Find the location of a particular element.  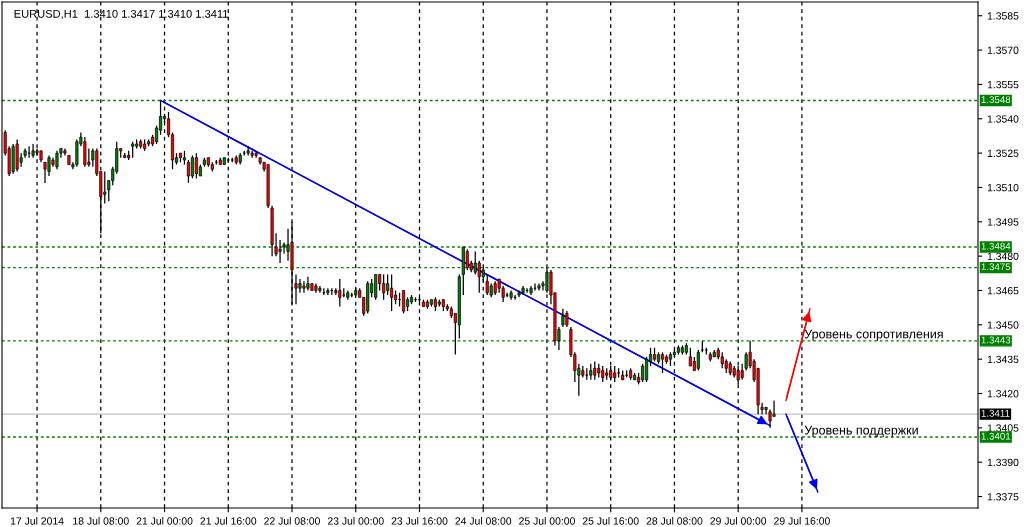

y-tick-label: 1.3585 is located at coordinates (1003, 16).